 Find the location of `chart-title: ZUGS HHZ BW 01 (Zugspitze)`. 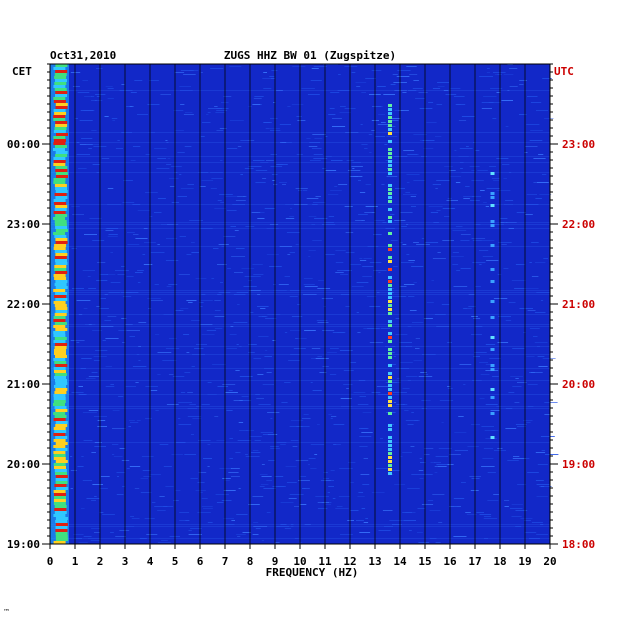

chart-title: ZUGS HHZ BW 01 (Zugspitze) is located at coordinates (310, 55).